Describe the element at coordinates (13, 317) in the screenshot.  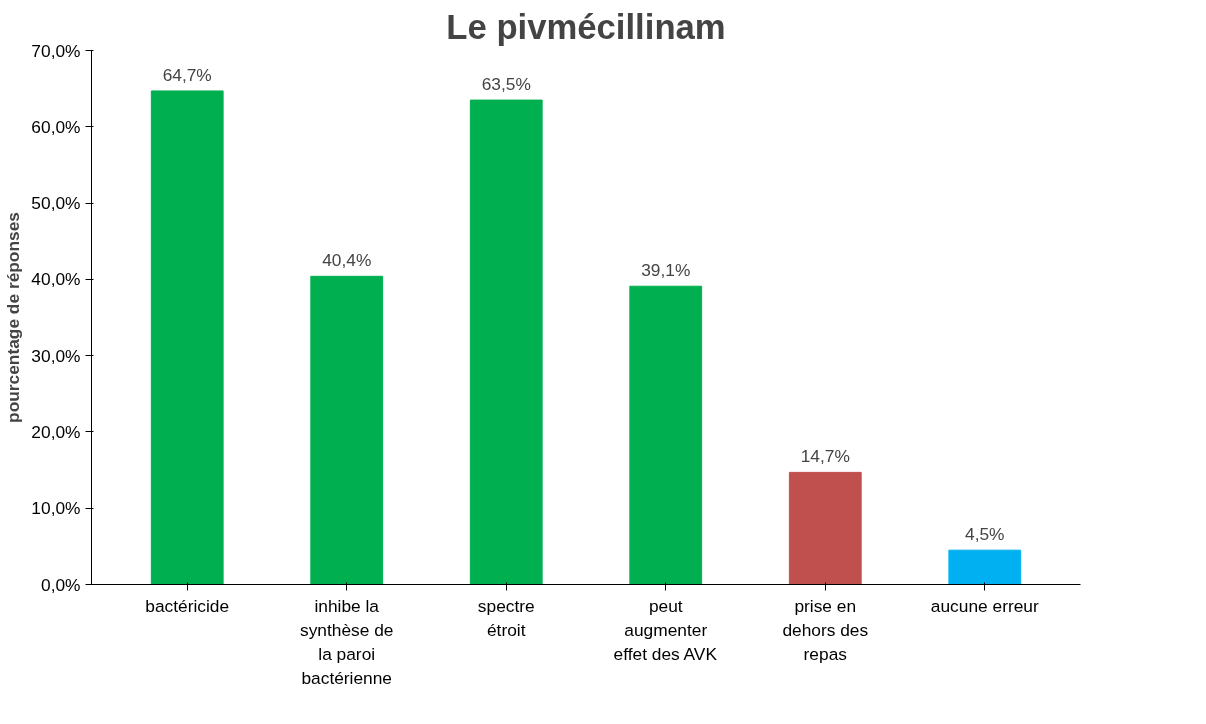
I see `y-axis-title: pourcentage de réponses` at that location.